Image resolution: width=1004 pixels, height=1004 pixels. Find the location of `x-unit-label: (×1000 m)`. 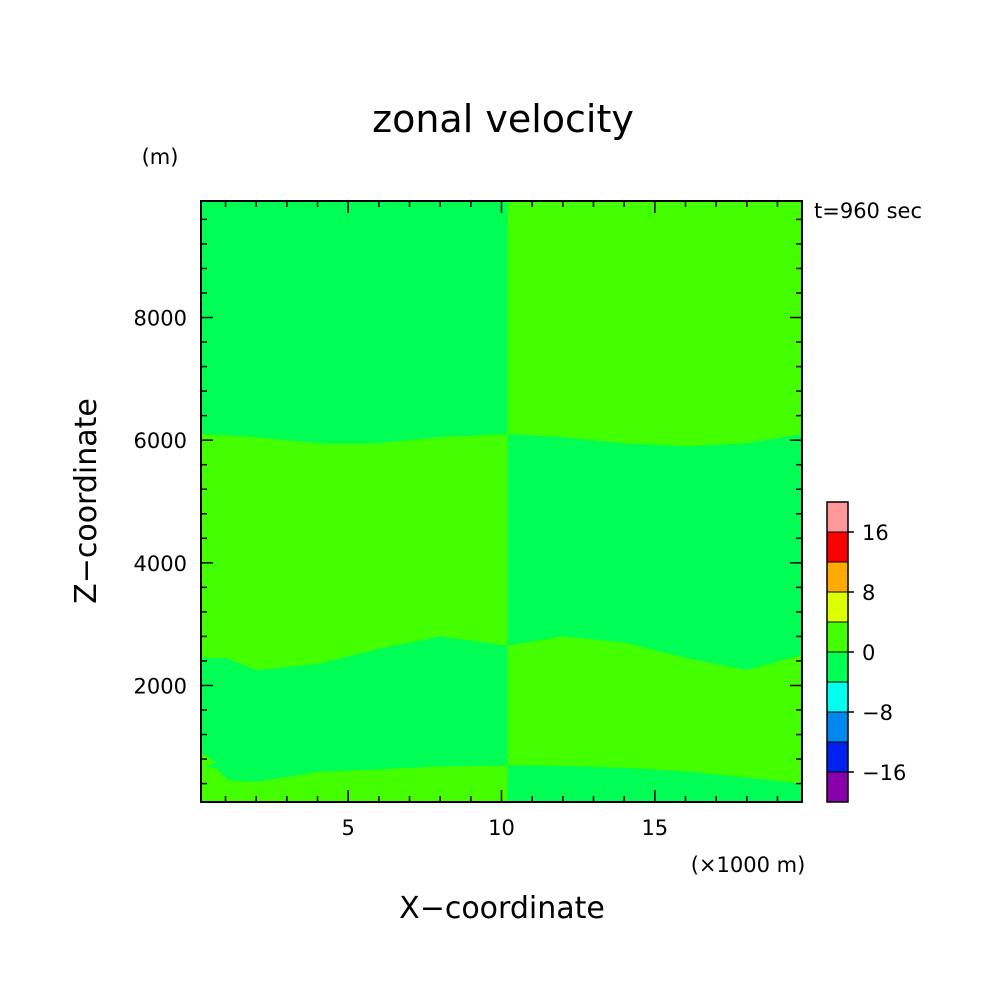

x-unit-label: (×1000 m) is located at coordinates (748, 865).